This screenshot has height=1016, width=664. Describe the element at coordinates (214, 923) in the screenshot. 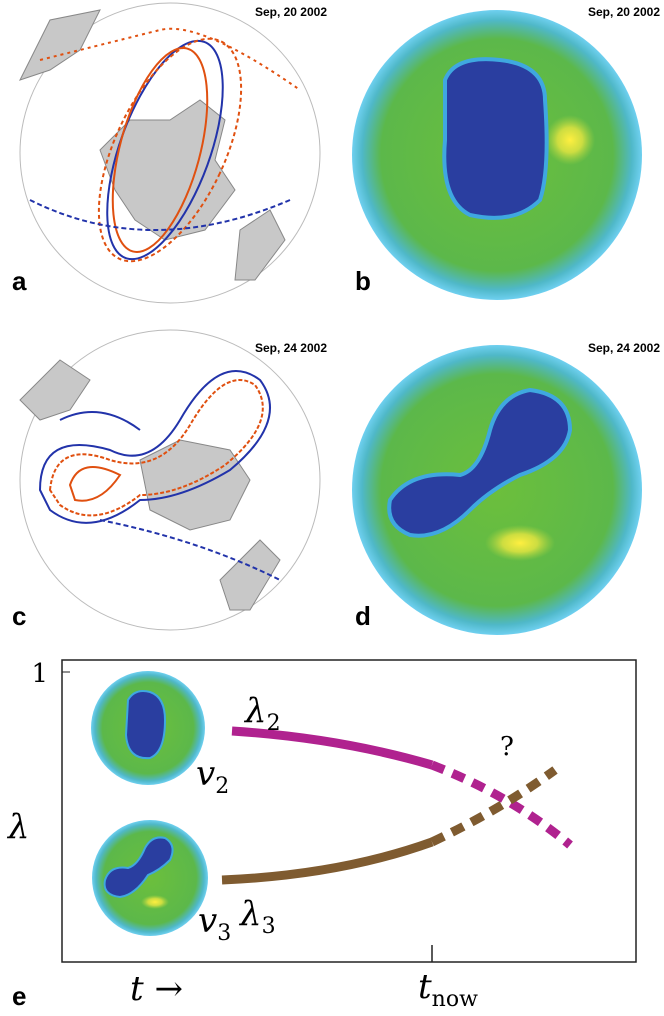

I see `vector-label: v3` at that location.